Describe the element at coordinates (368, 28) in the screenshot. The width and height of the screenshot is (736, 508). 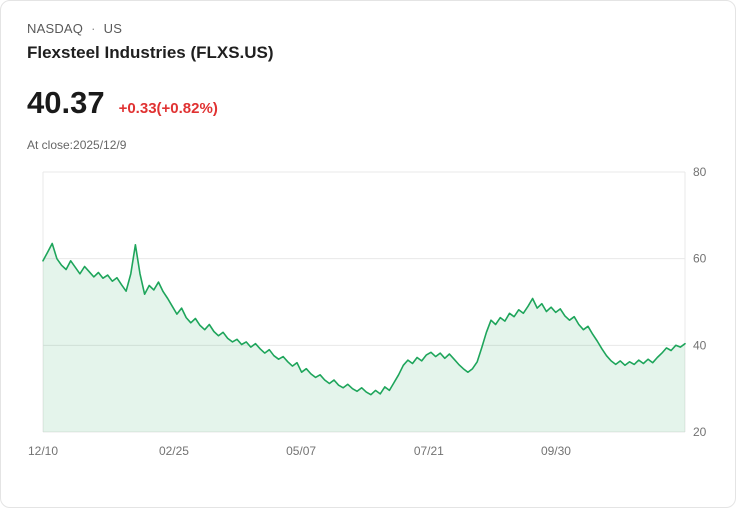
I see `exchange-row: NASDAQ · US` at that location.